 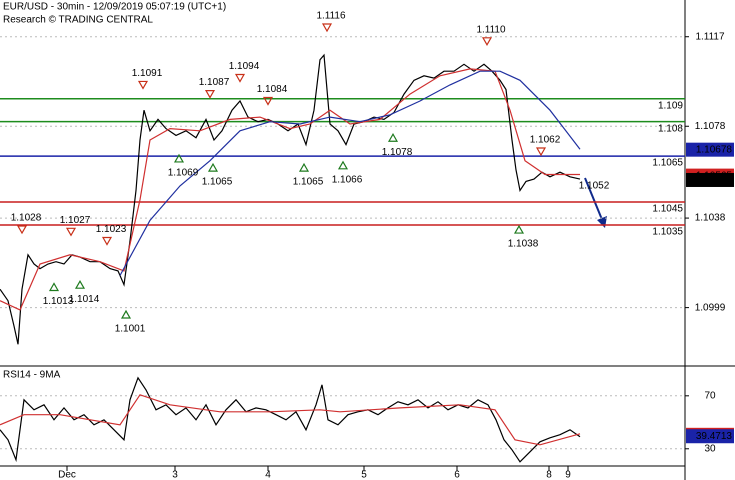 I want to click on y-tick-label: 1.1117, so click(x=710, y=36).